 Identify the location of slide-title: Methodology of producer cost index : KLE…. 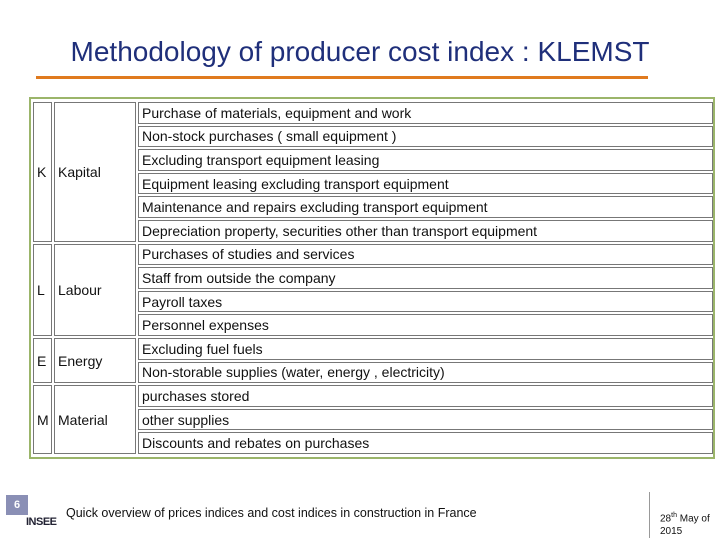
(360, 51).